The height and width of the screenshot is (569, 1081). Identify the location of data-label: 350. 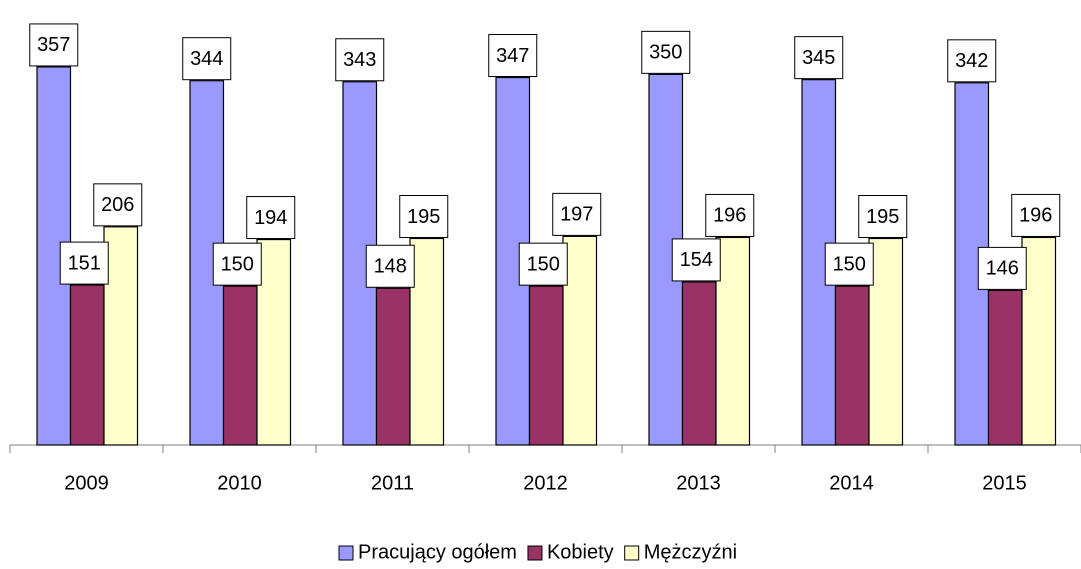
(665, 53).